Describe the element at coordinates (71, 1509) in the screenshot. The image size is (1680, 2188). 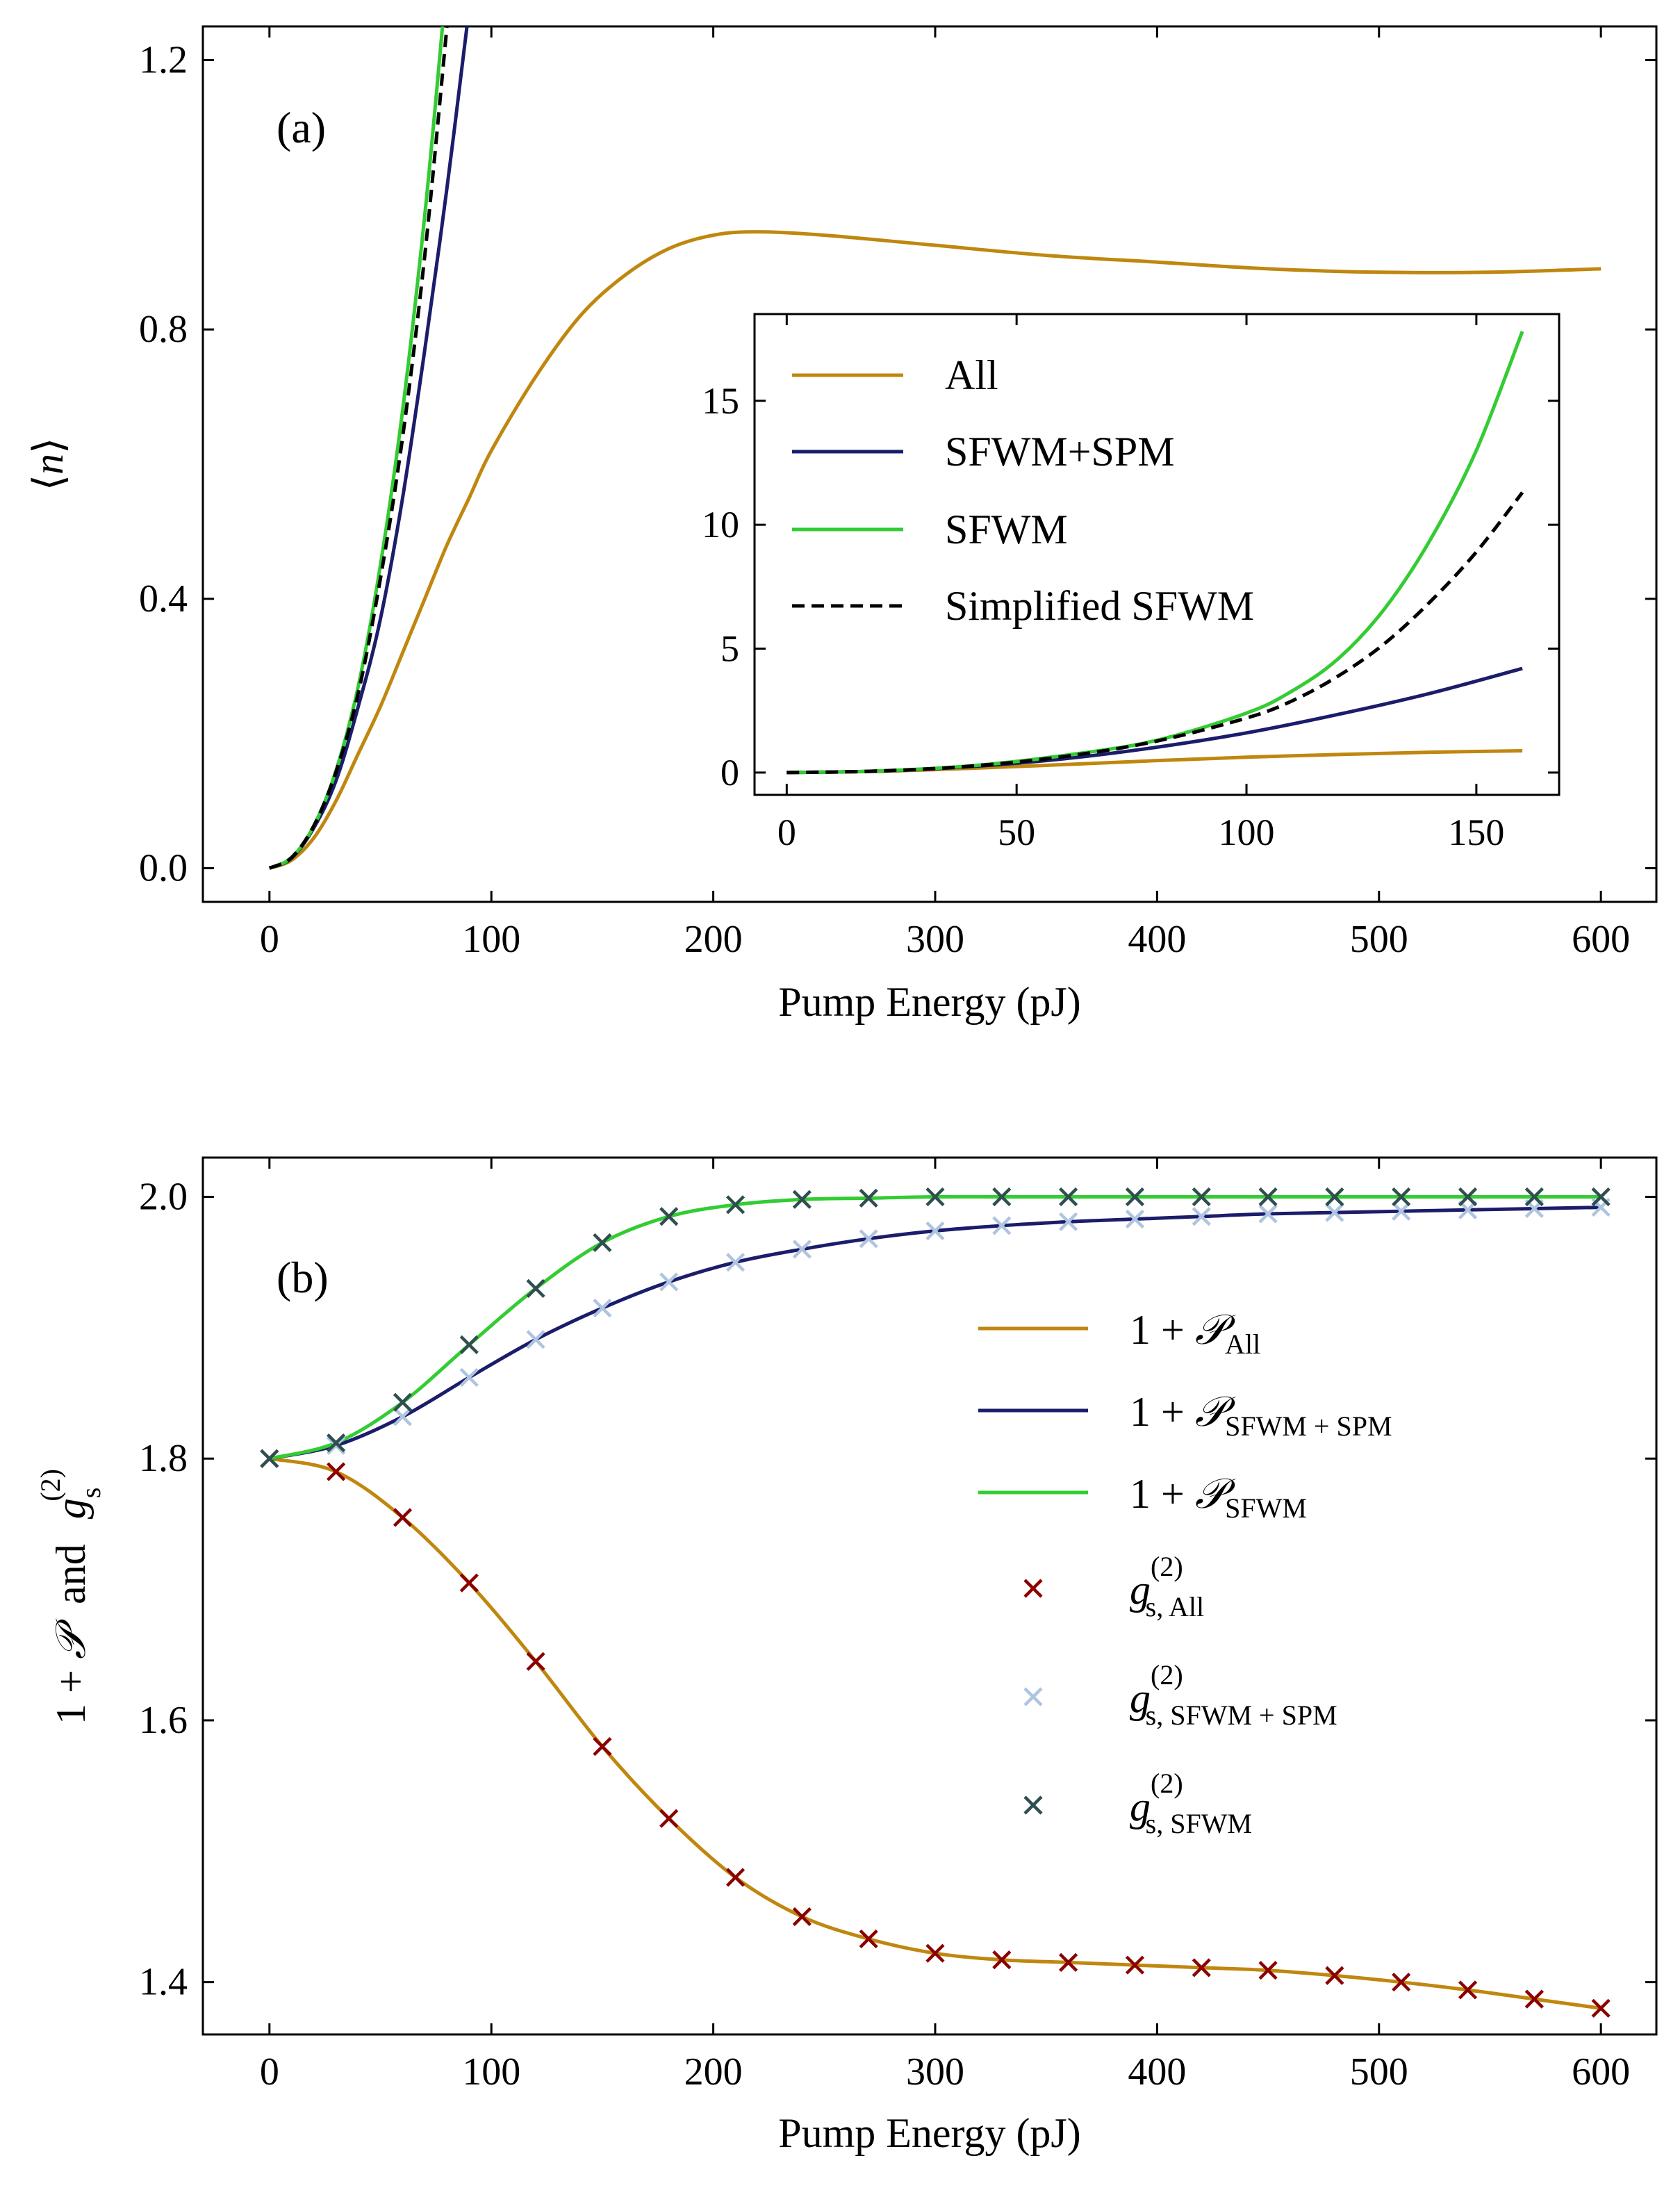
I see `ylabel-b-g: g` at that location.